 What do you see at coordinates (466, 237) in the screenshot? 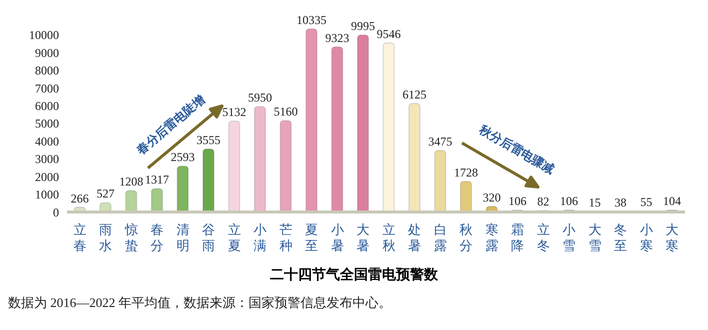
I see `x-tick-label: 秋分` at bounding box center [466, 237].